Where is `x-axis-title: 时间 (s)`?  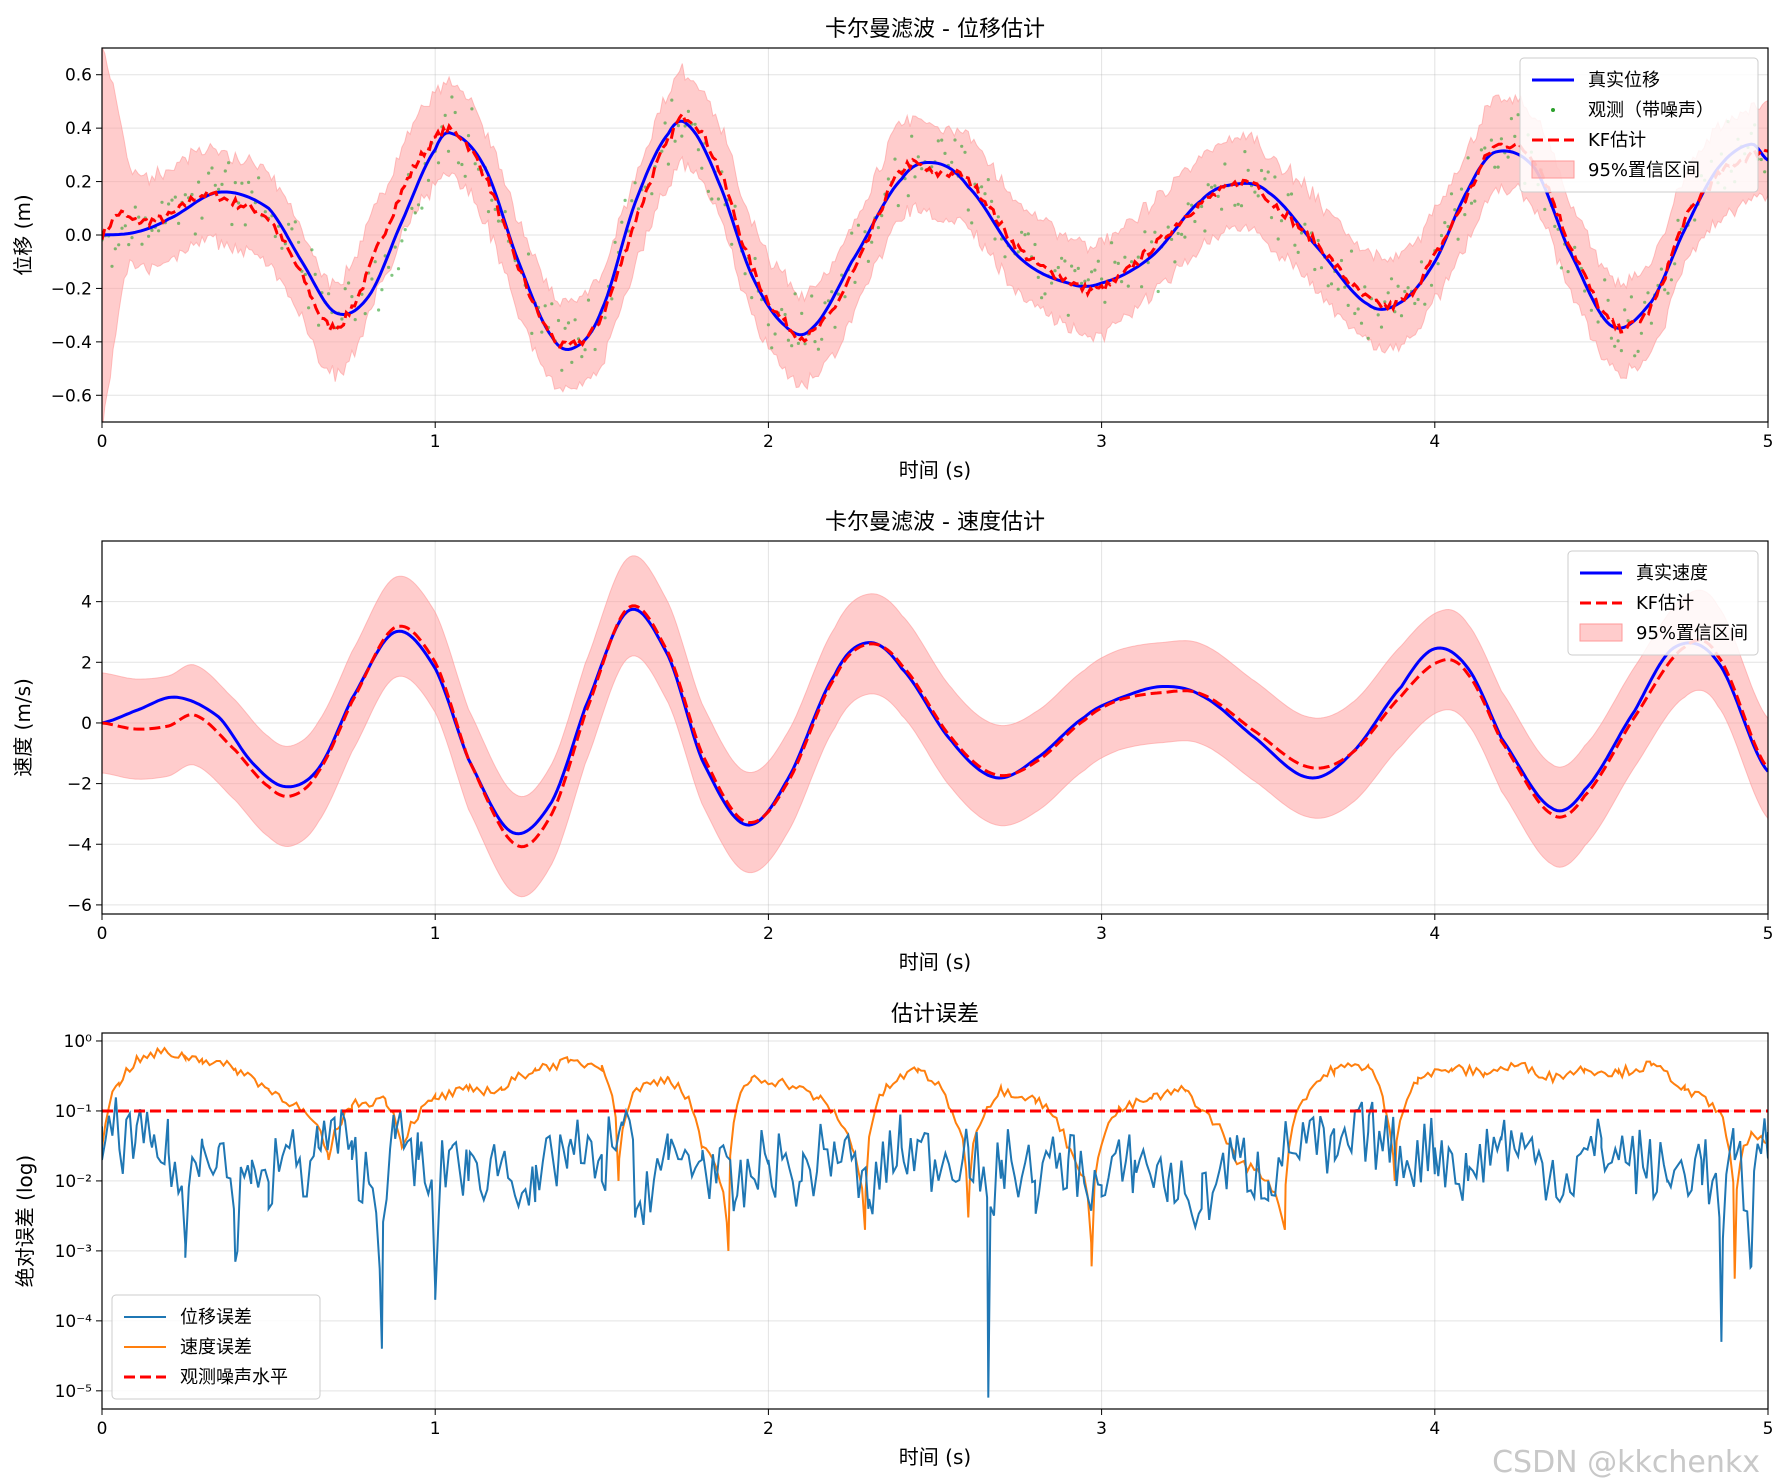
x-axis-title: 时间 (s) is located at coordinates (935, 962).